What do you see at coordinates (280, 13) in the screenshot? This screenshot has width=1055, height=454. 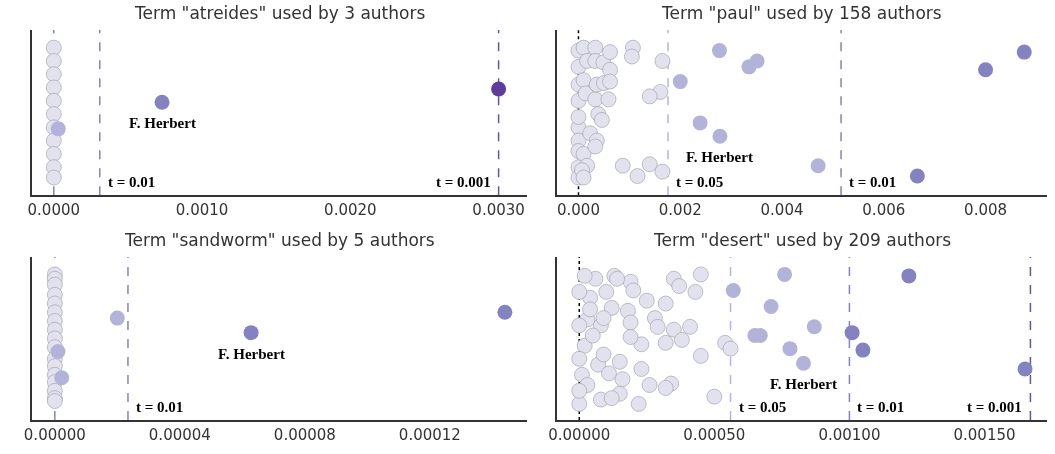 I see `chart-title: Term "atreides" used by 3 authors` at bounding box center [280, 13].